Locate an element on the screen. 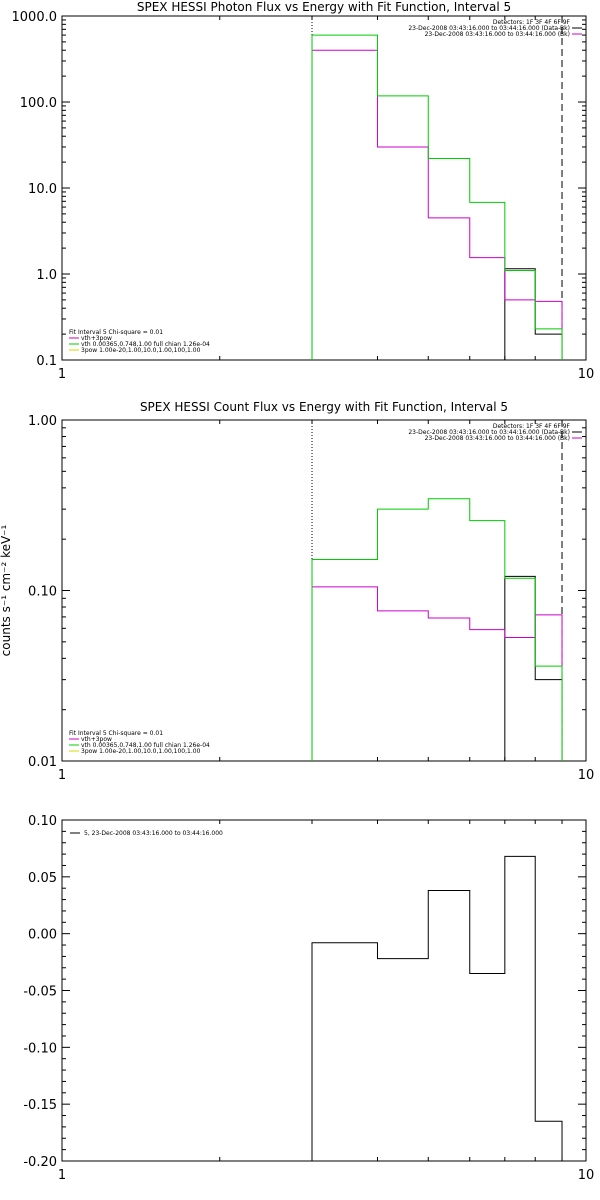  y-tick-label: 100.0 is located at coordinates (38, 103).